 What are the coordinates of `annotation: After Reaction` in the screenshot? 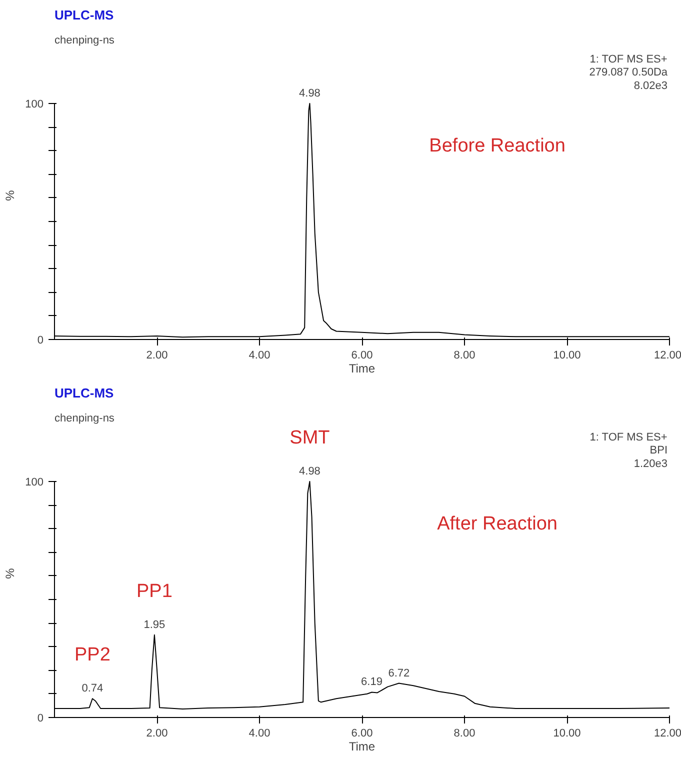 It's located at (497, 523).